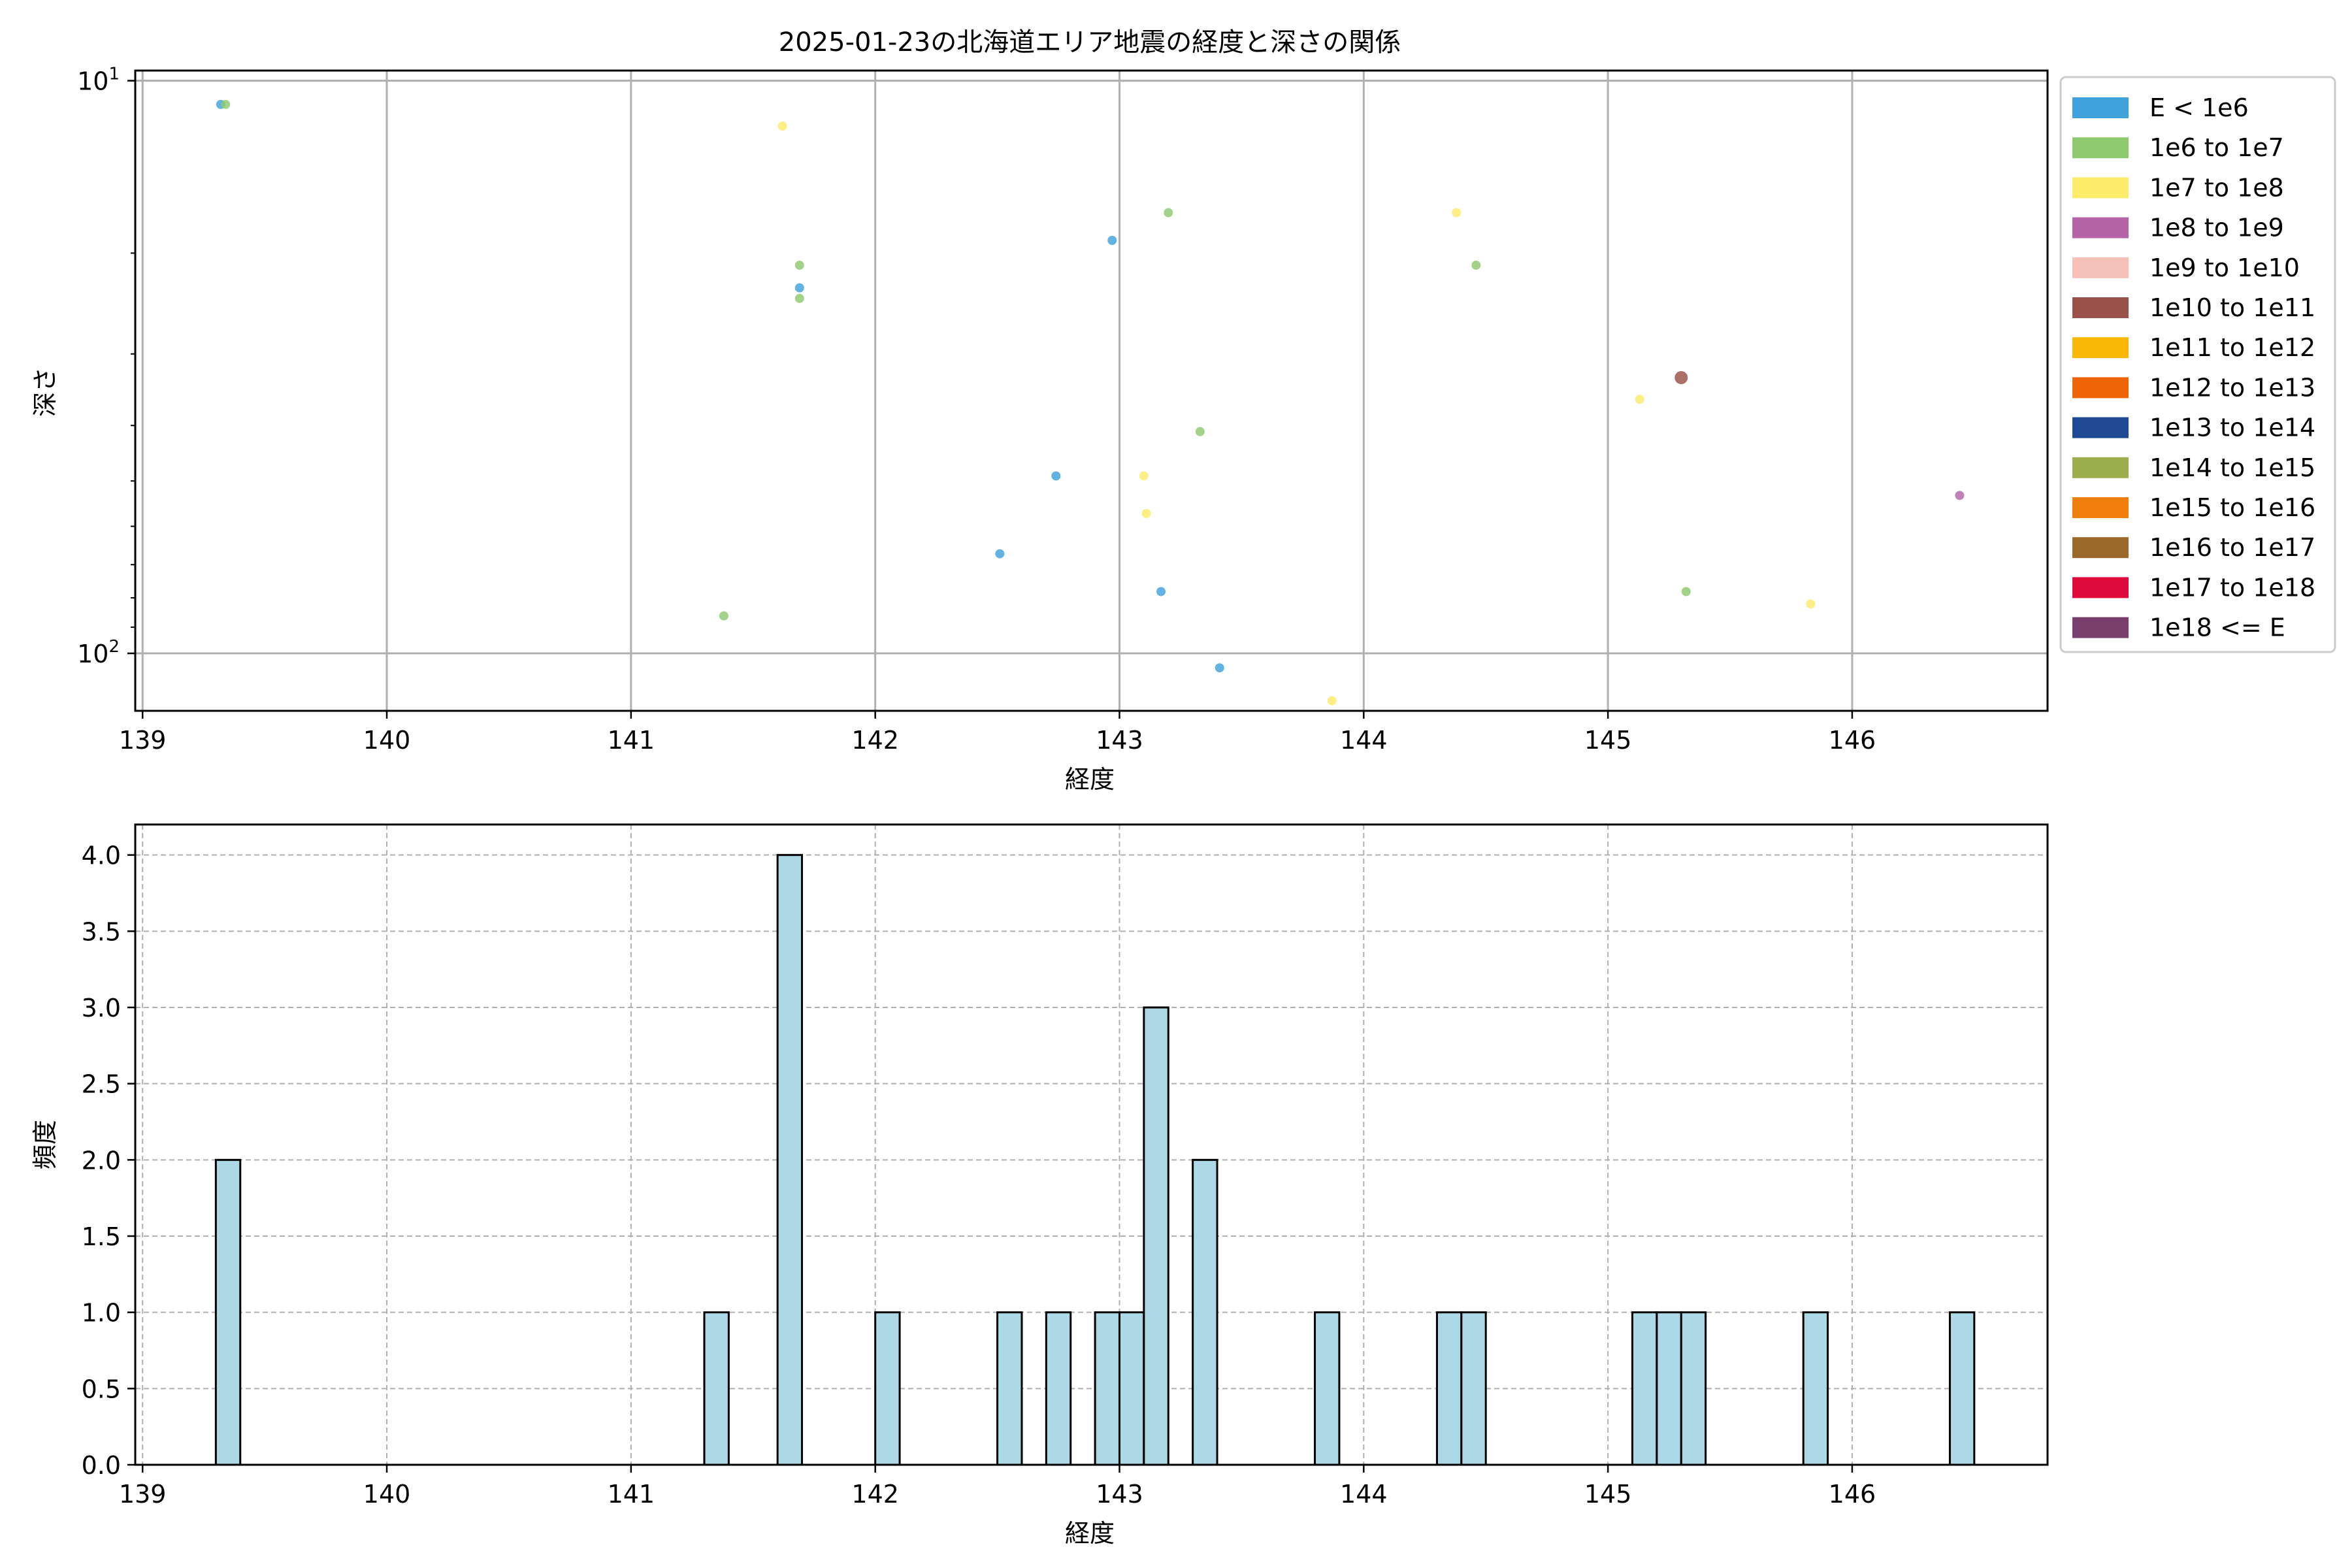 Image resolution: width=2352 pixels, height=1568 pixels. What do you see at coordinates (2199, 107) in the screenshot?
I see `legend-label: E < 1e6` at bounding box center [2199, 107].